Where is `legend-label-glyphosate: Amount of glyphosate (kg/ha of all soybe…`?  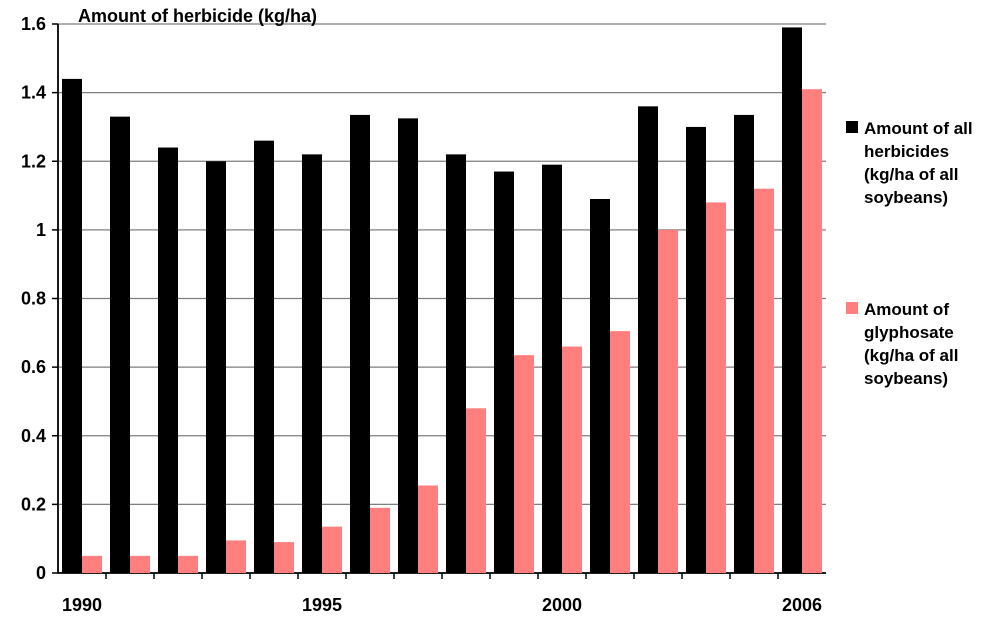 legend-label-glyphosate: Amount of glyphosate (kg/ha of all soybe… is located at coordinates (911, 344).